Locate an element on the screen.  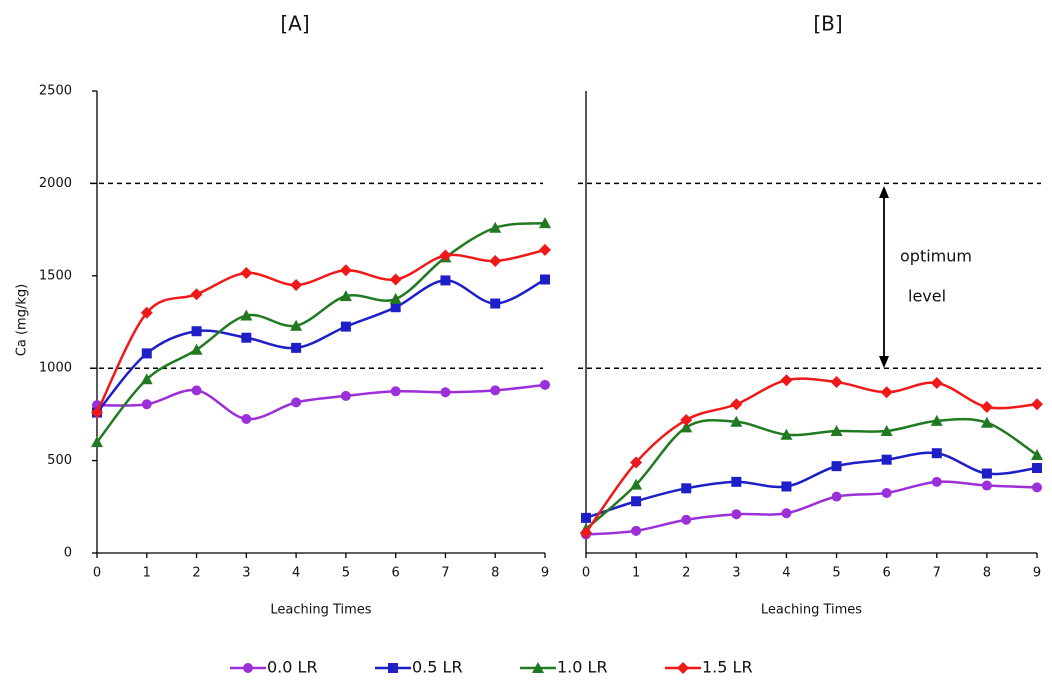
legend-label: 0.0 LR is located at coordinates (292, 667).